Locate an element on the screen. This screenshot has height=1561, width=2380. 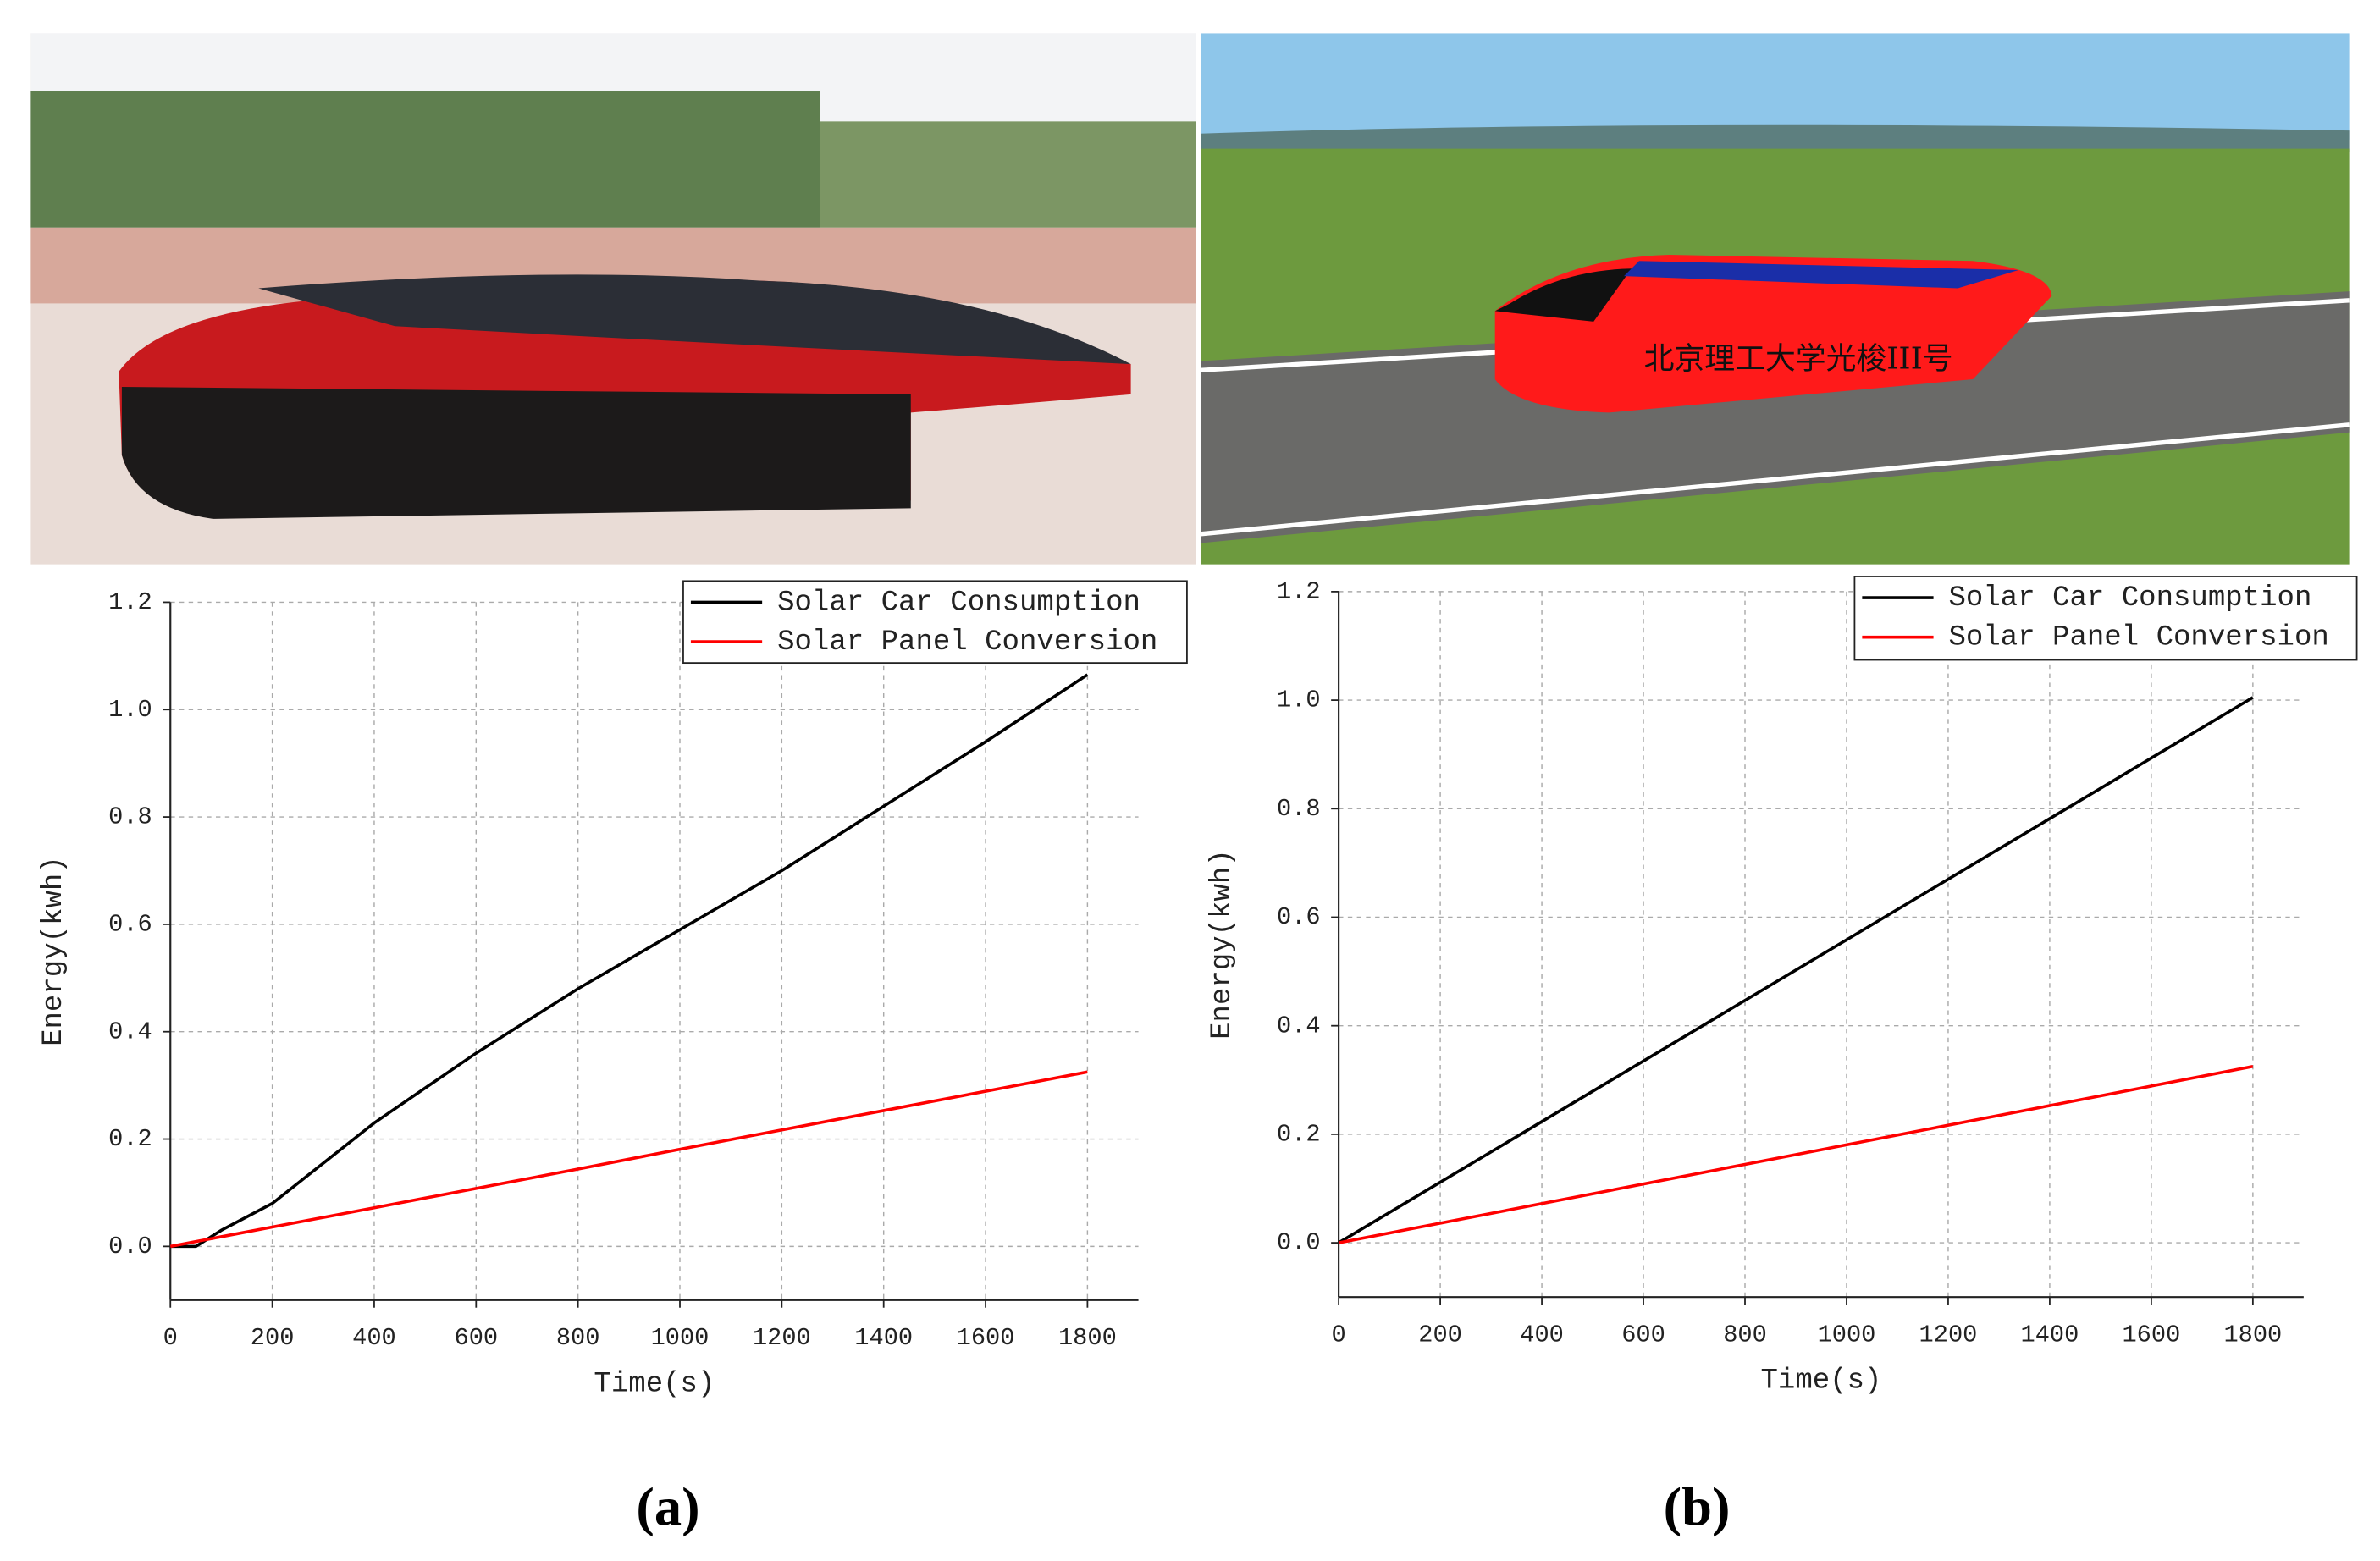
panel-label: (b) is located at coordinates (1697, 1506).